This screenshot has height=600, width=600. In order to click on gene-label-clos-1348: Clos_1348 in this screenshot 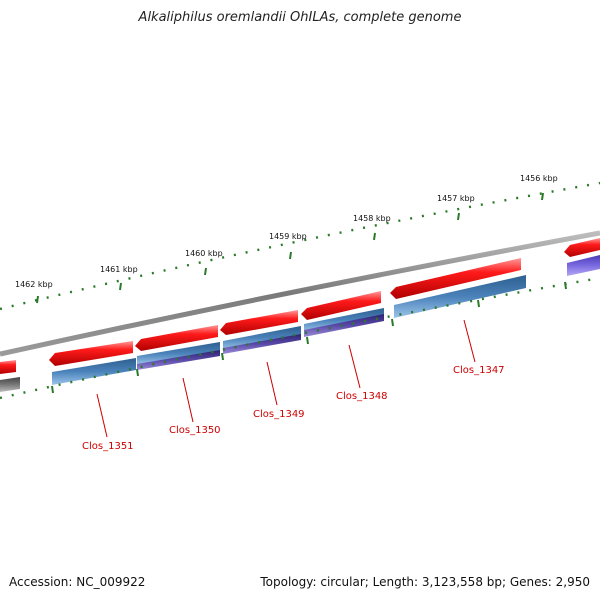, I will do `click(362, 396)`.